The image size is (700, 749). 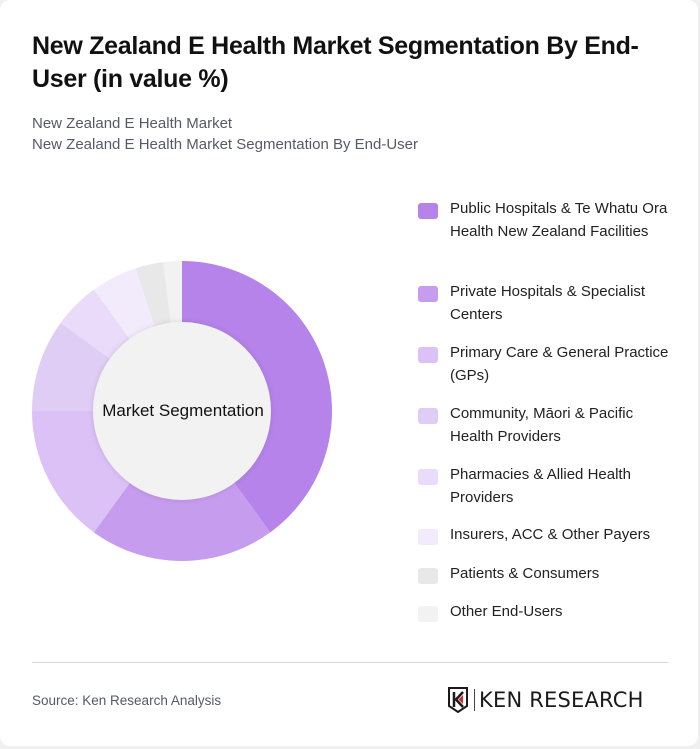 I want to click on legend-label: Insurers, ACC & Other Payers, so click(x=550, y=534).